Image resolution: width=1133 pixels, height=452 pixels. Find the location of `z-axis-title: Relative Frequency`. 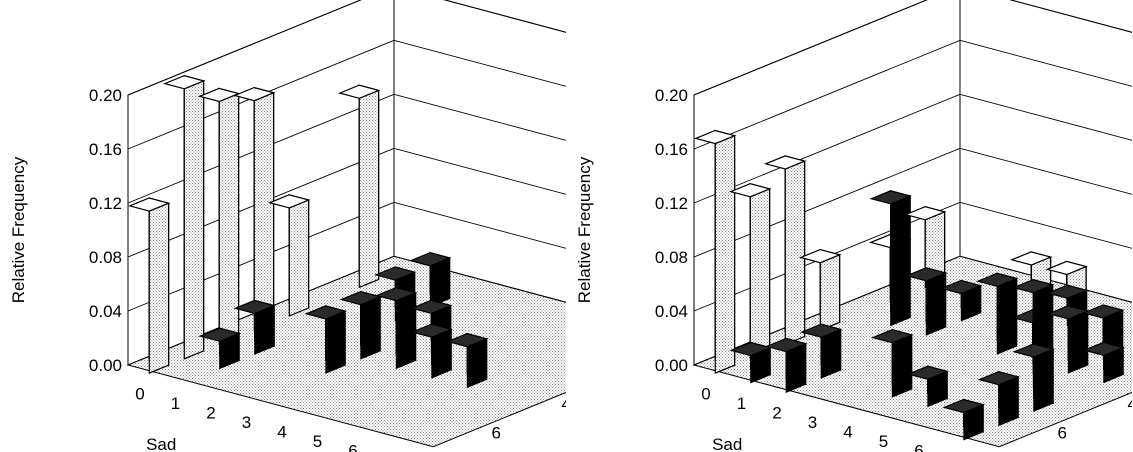

z-axis-title: Relative Frequency is located at coordinates (584, 229).